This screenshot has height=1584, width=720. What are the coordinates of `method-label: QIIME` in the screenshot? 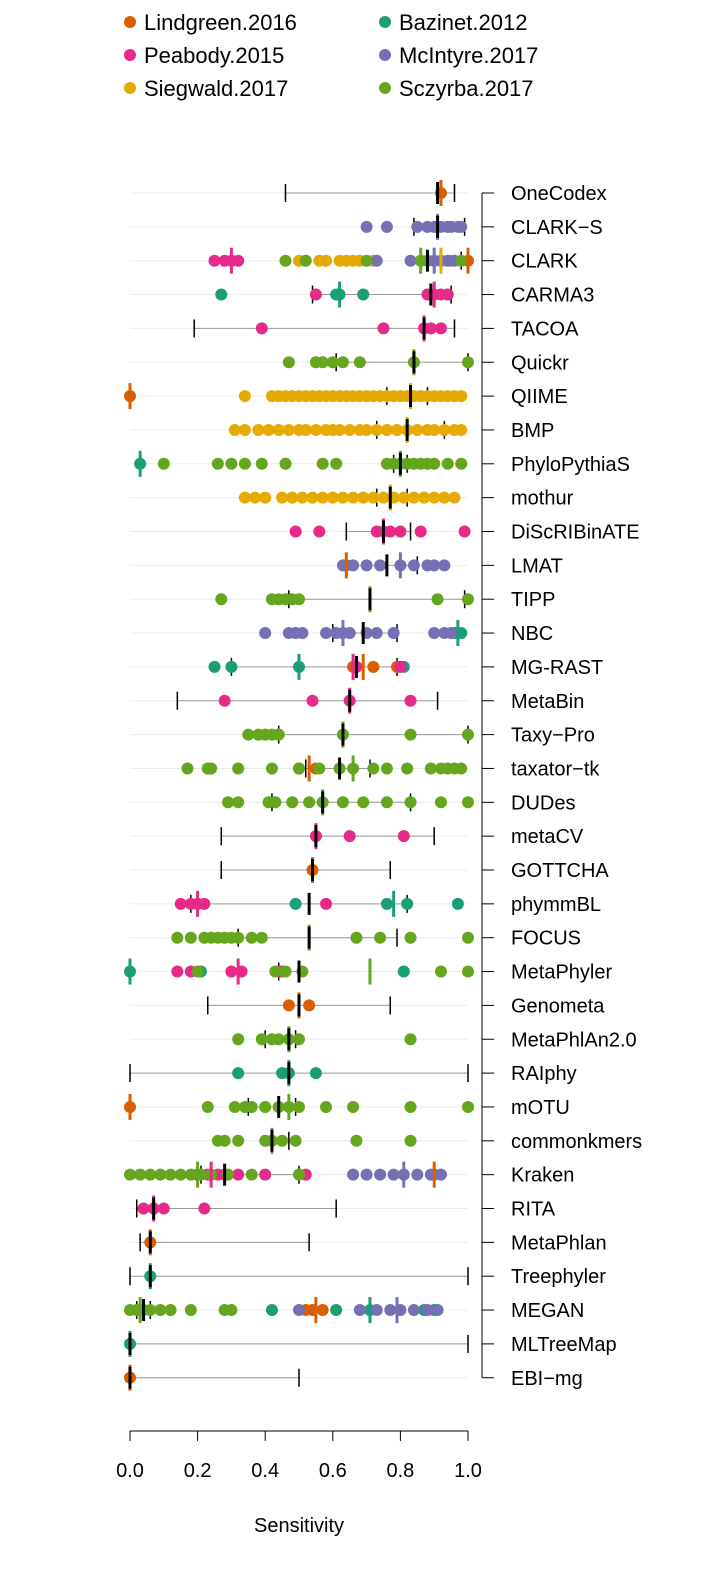 It's located at (539, 397).